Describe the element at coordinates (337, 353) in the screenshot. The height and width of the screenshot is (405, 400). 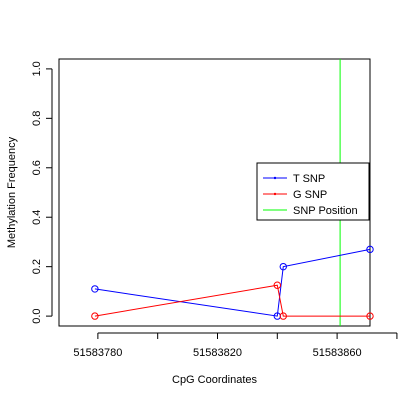
I see `x-tick-label: 51583860` at that location.